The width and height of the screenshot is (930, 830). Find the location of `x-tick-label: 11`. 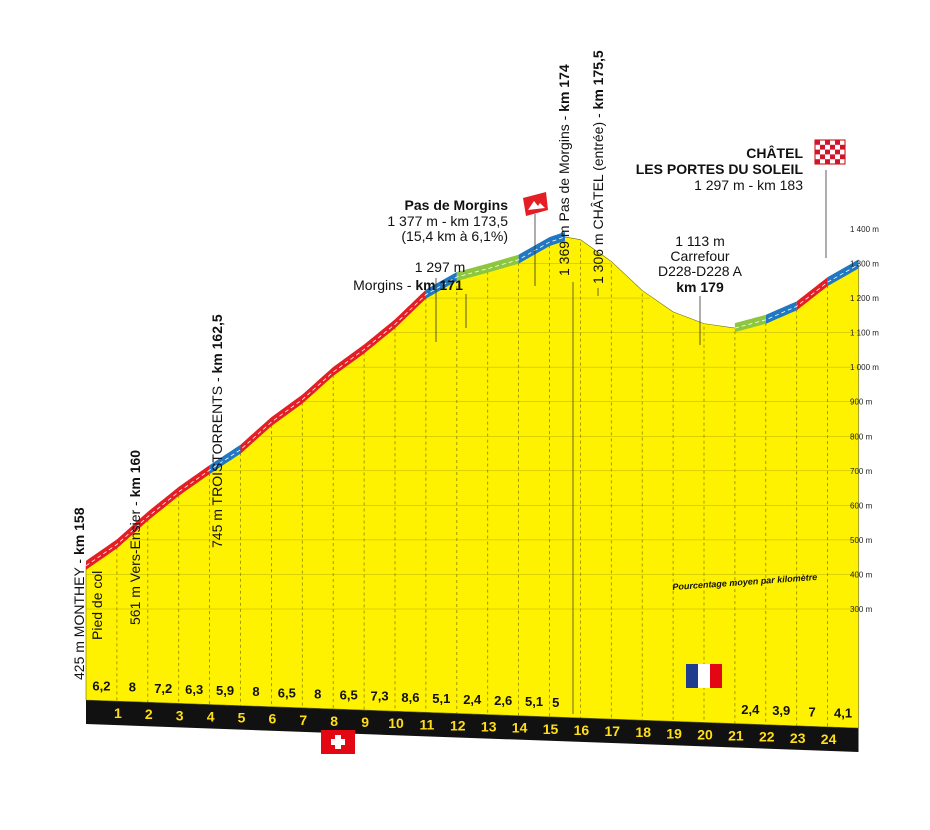

x-tick-label: 11 is located at coordinates (426, 724).